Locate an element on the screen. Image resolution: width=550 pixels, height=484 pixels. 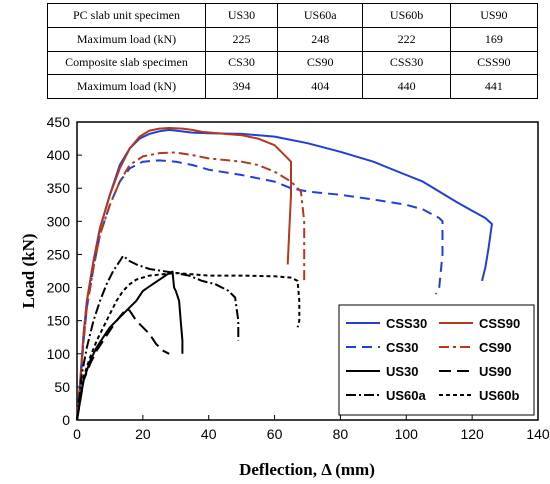
x-tick-label: 40 is located at coordinates (209, 434).